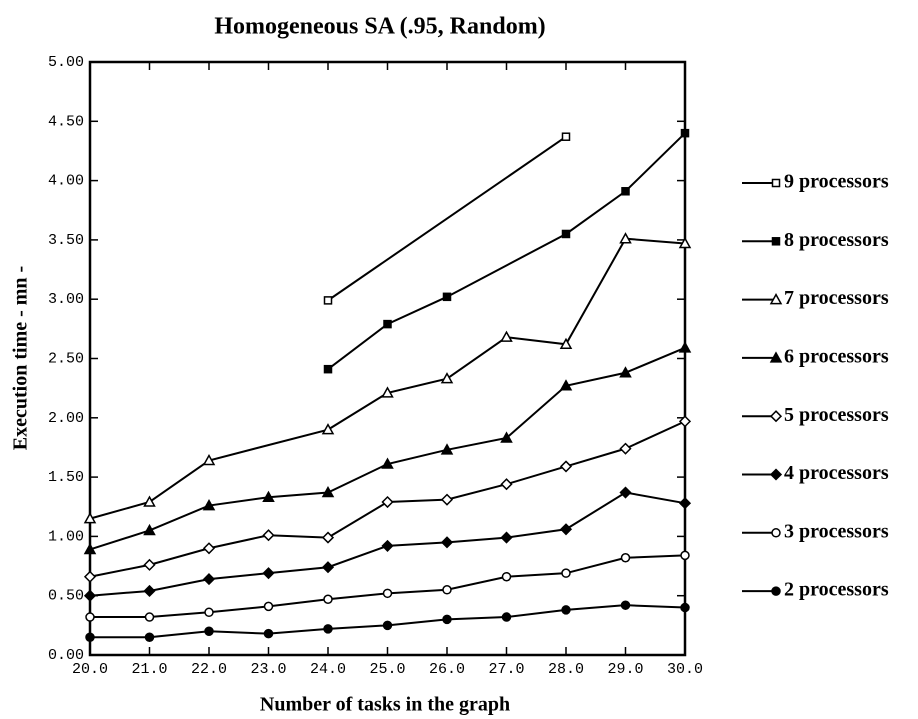 The image size is (918, 719). I want to click on x-tick-label: 21.0, so click(149, 669).